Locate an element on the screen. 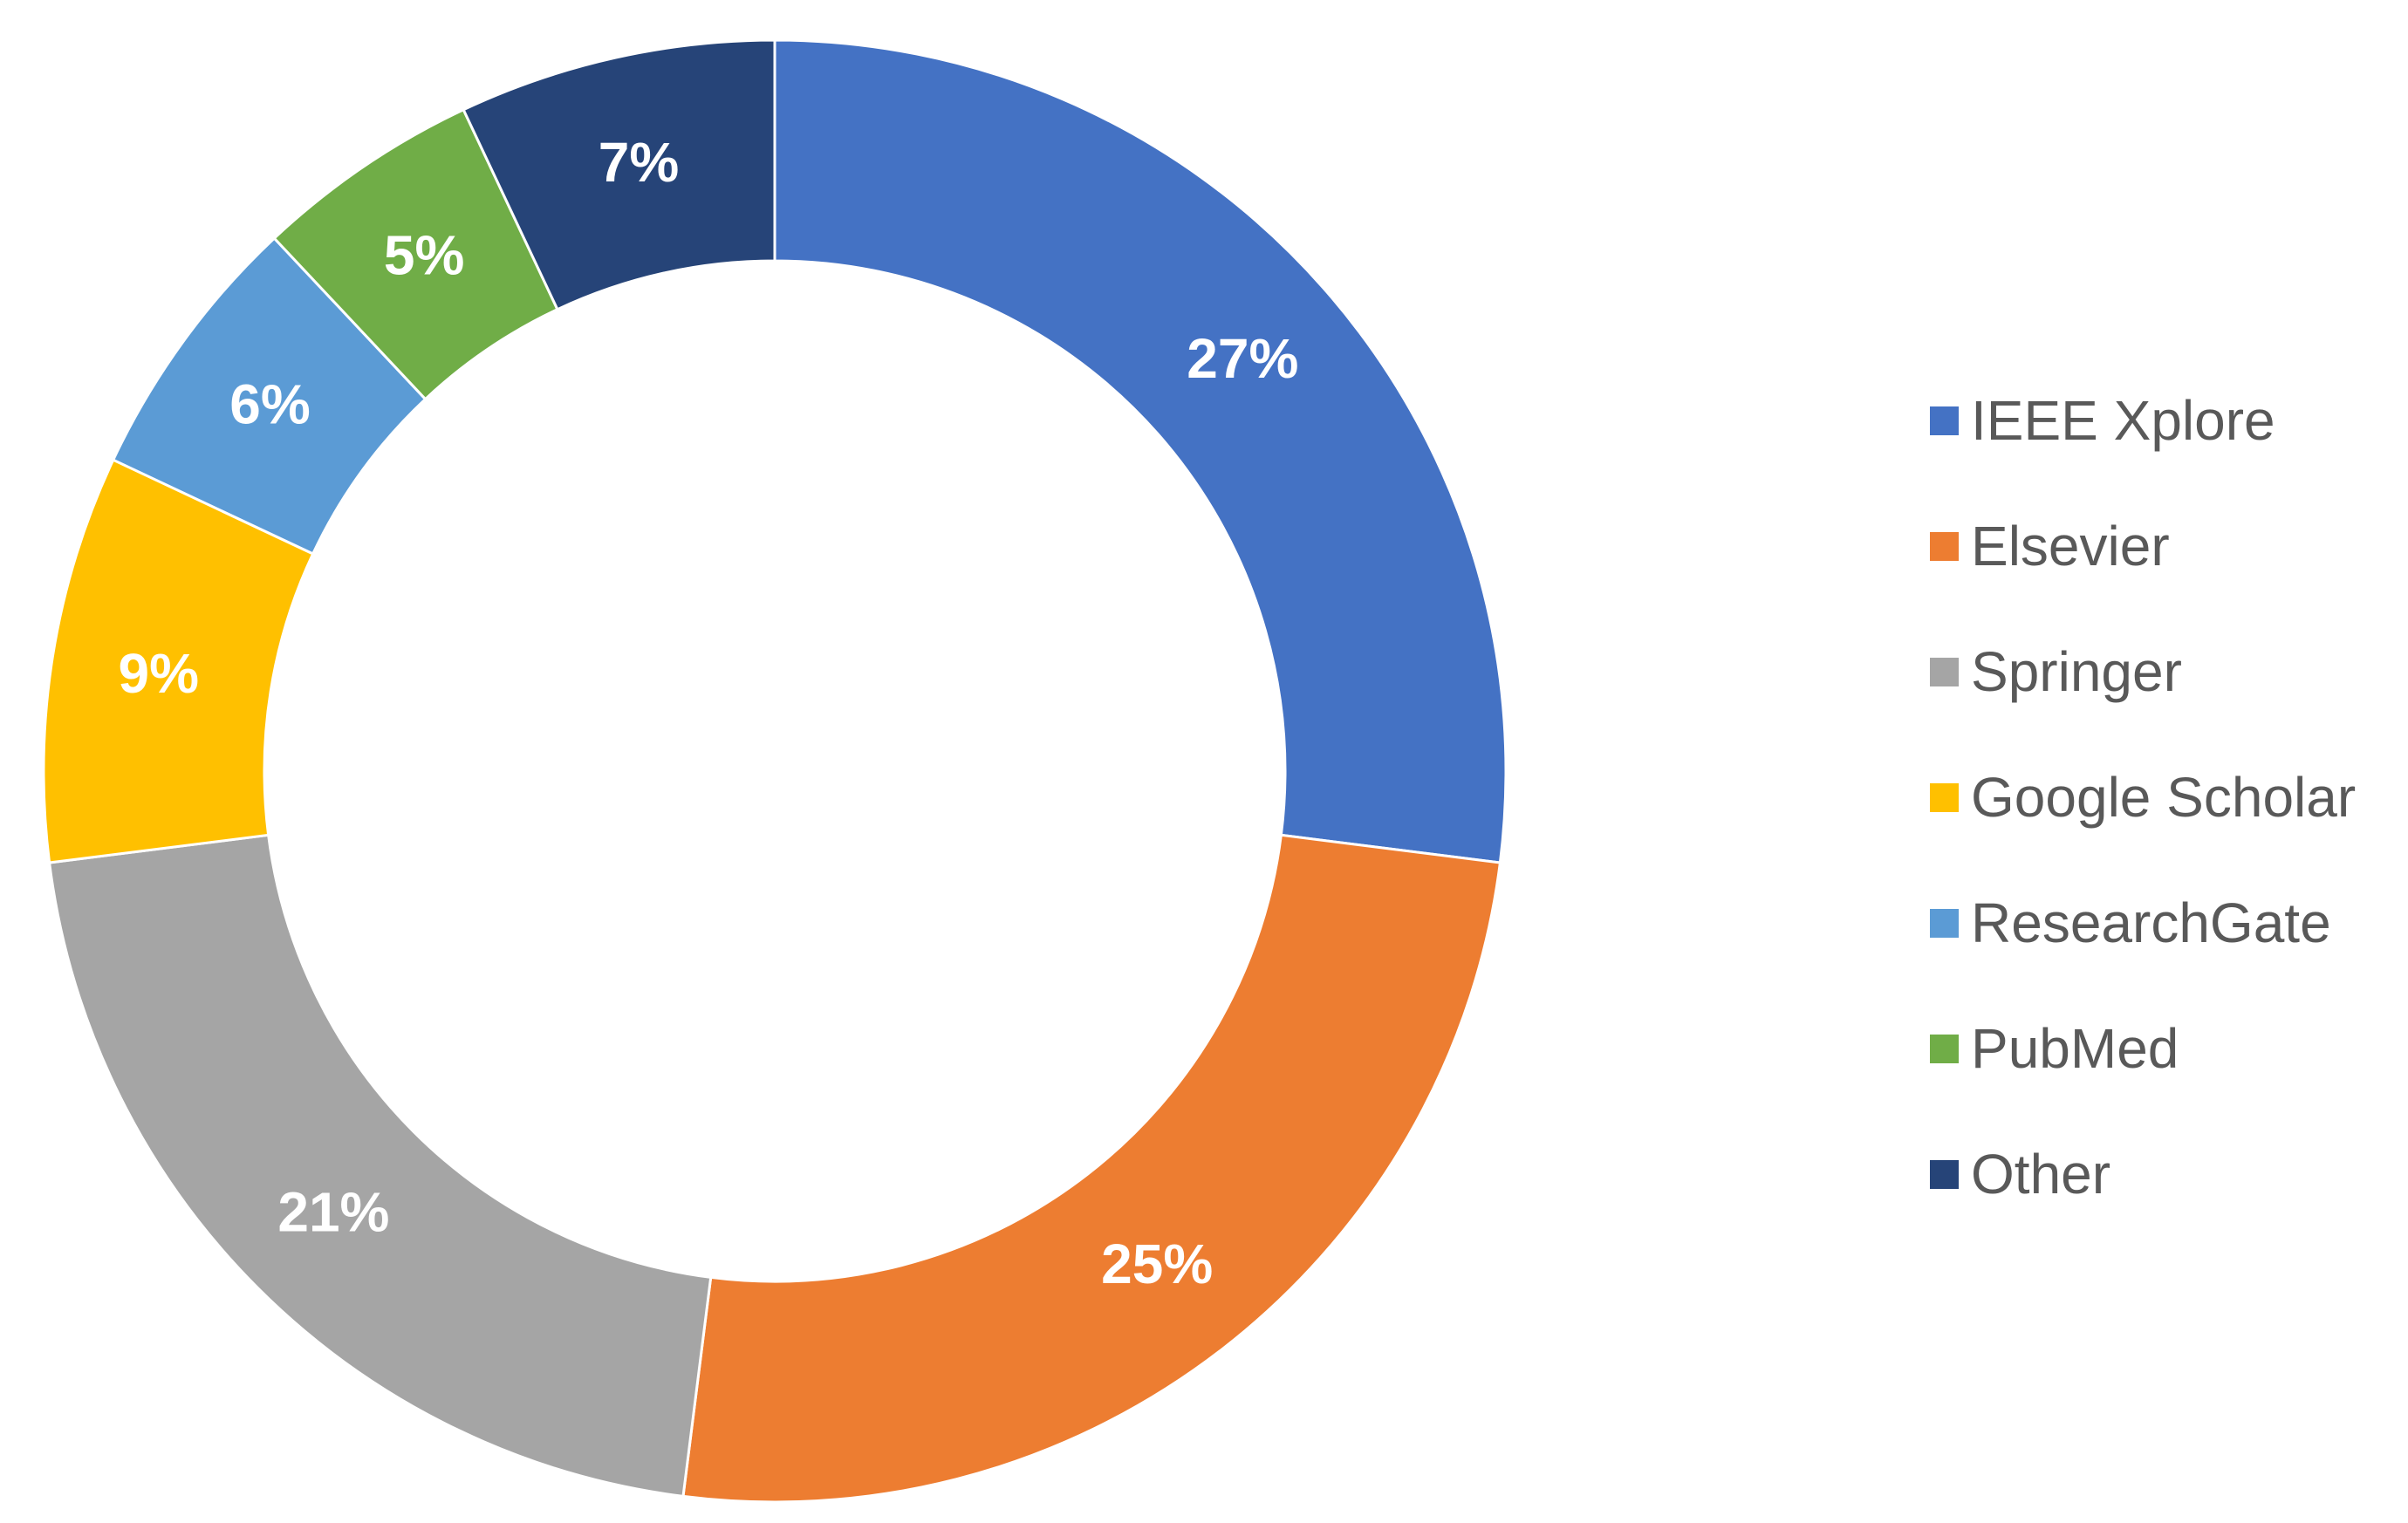  legend-item-ieee-xplore: IEEE Xplore is located at coordinates (2166, 421).